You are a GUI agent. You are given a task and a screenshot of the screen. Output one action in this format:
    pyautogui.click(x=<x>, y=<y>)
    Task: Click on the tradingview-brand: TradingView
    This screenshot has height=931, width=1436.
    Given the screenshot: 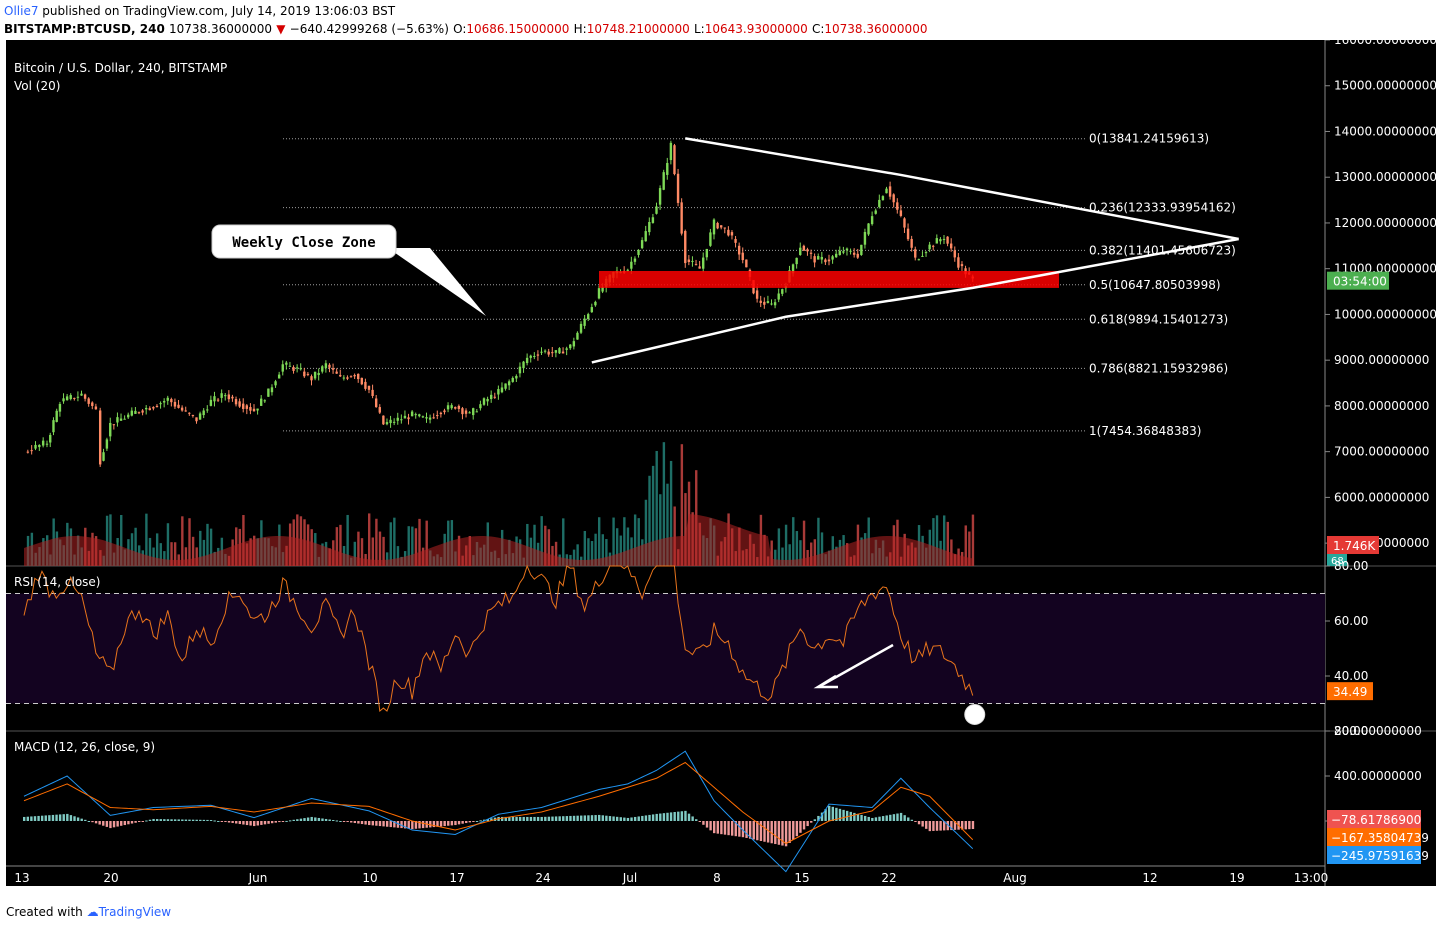 What is the action you would take?
    pyautogui.click(x=135, y=912)
    